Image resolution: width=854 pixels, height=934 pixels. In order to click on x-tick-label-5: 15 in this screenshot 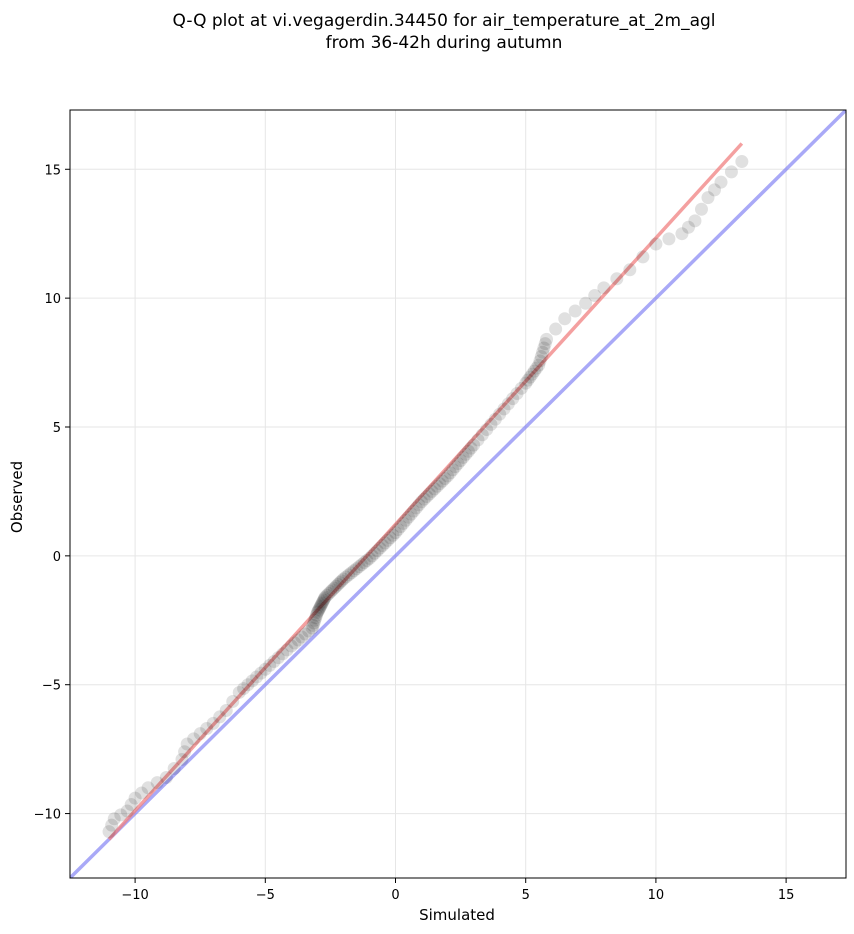, I will do `click(786, 895)`.